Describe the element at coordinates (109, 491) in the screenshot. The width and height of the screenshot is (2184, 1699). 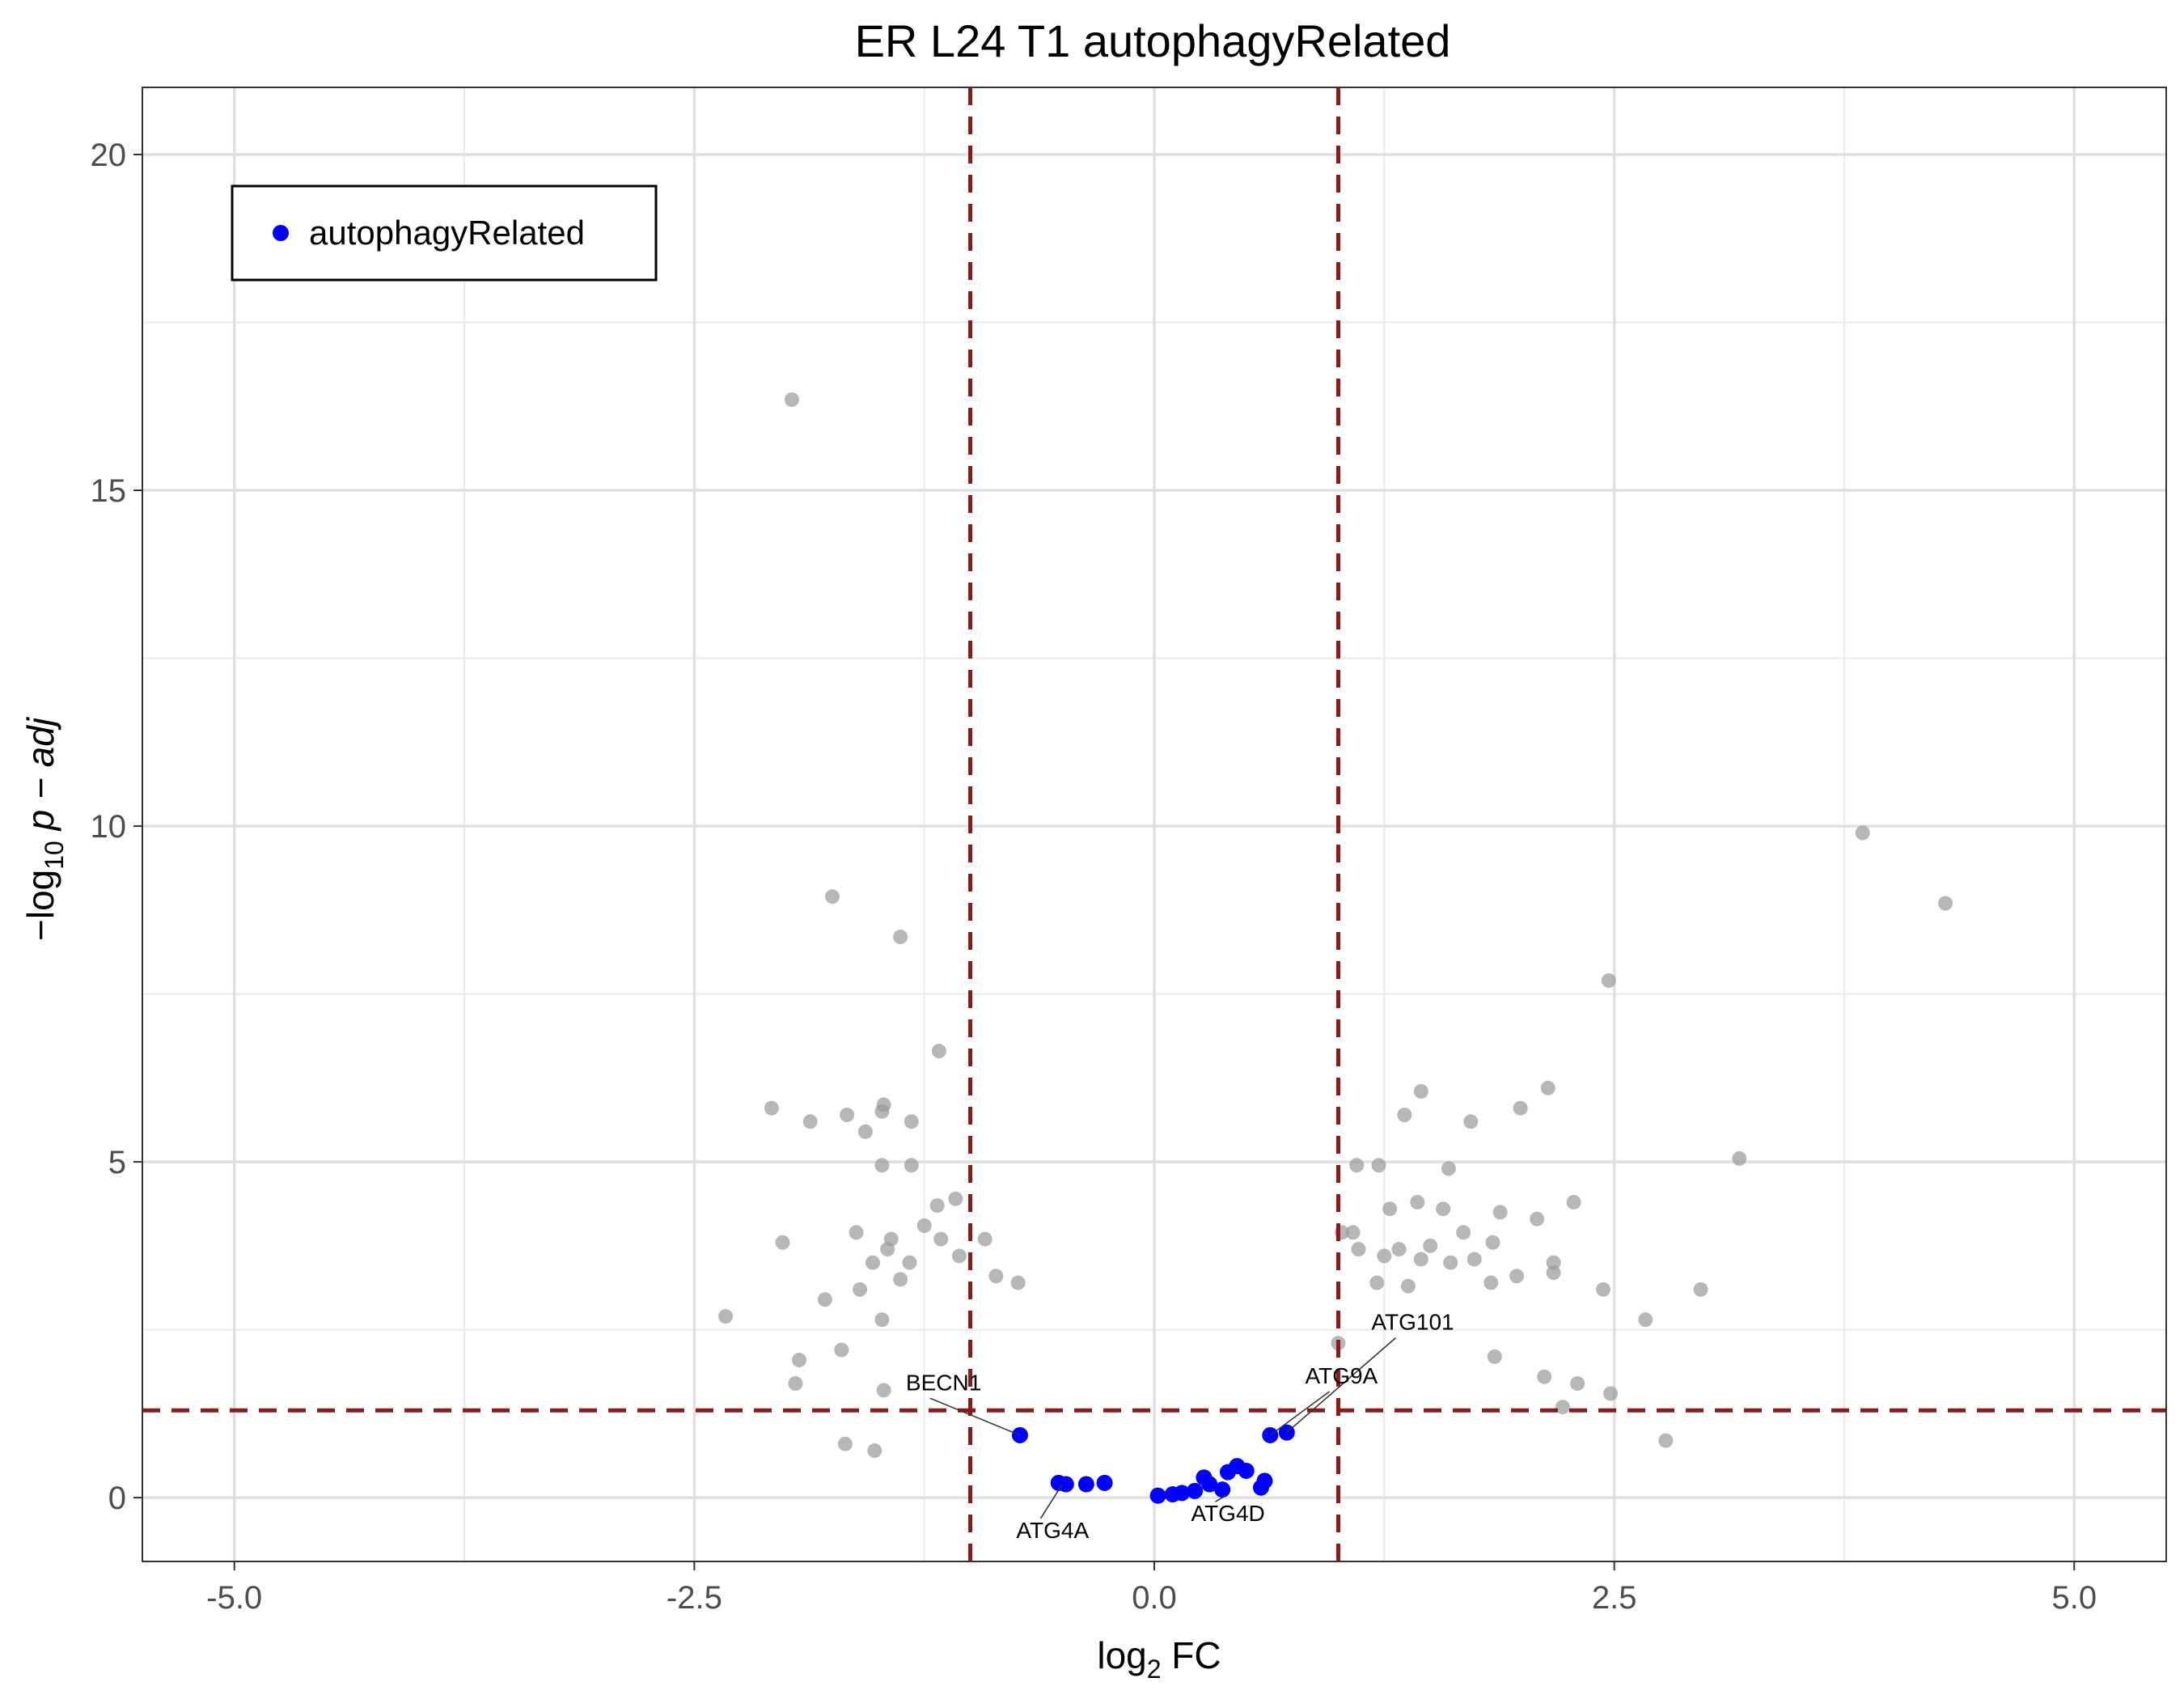
I see `y-tick-label: 15` at that location.